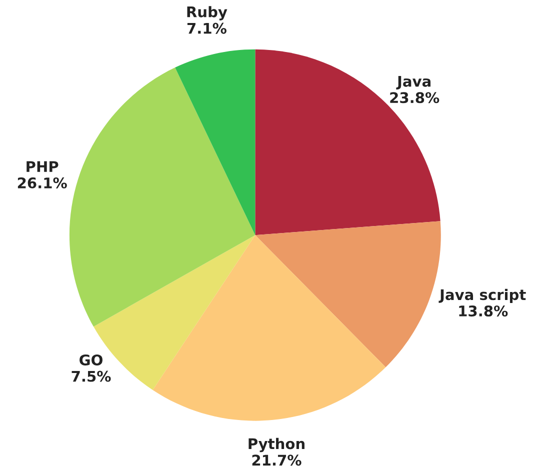 Image resolution: width=547 pixels, height=466 pixels. Describe the element at coordinates (91, 376) in the screenshot. I see `data-label: 7.5%` at that location.